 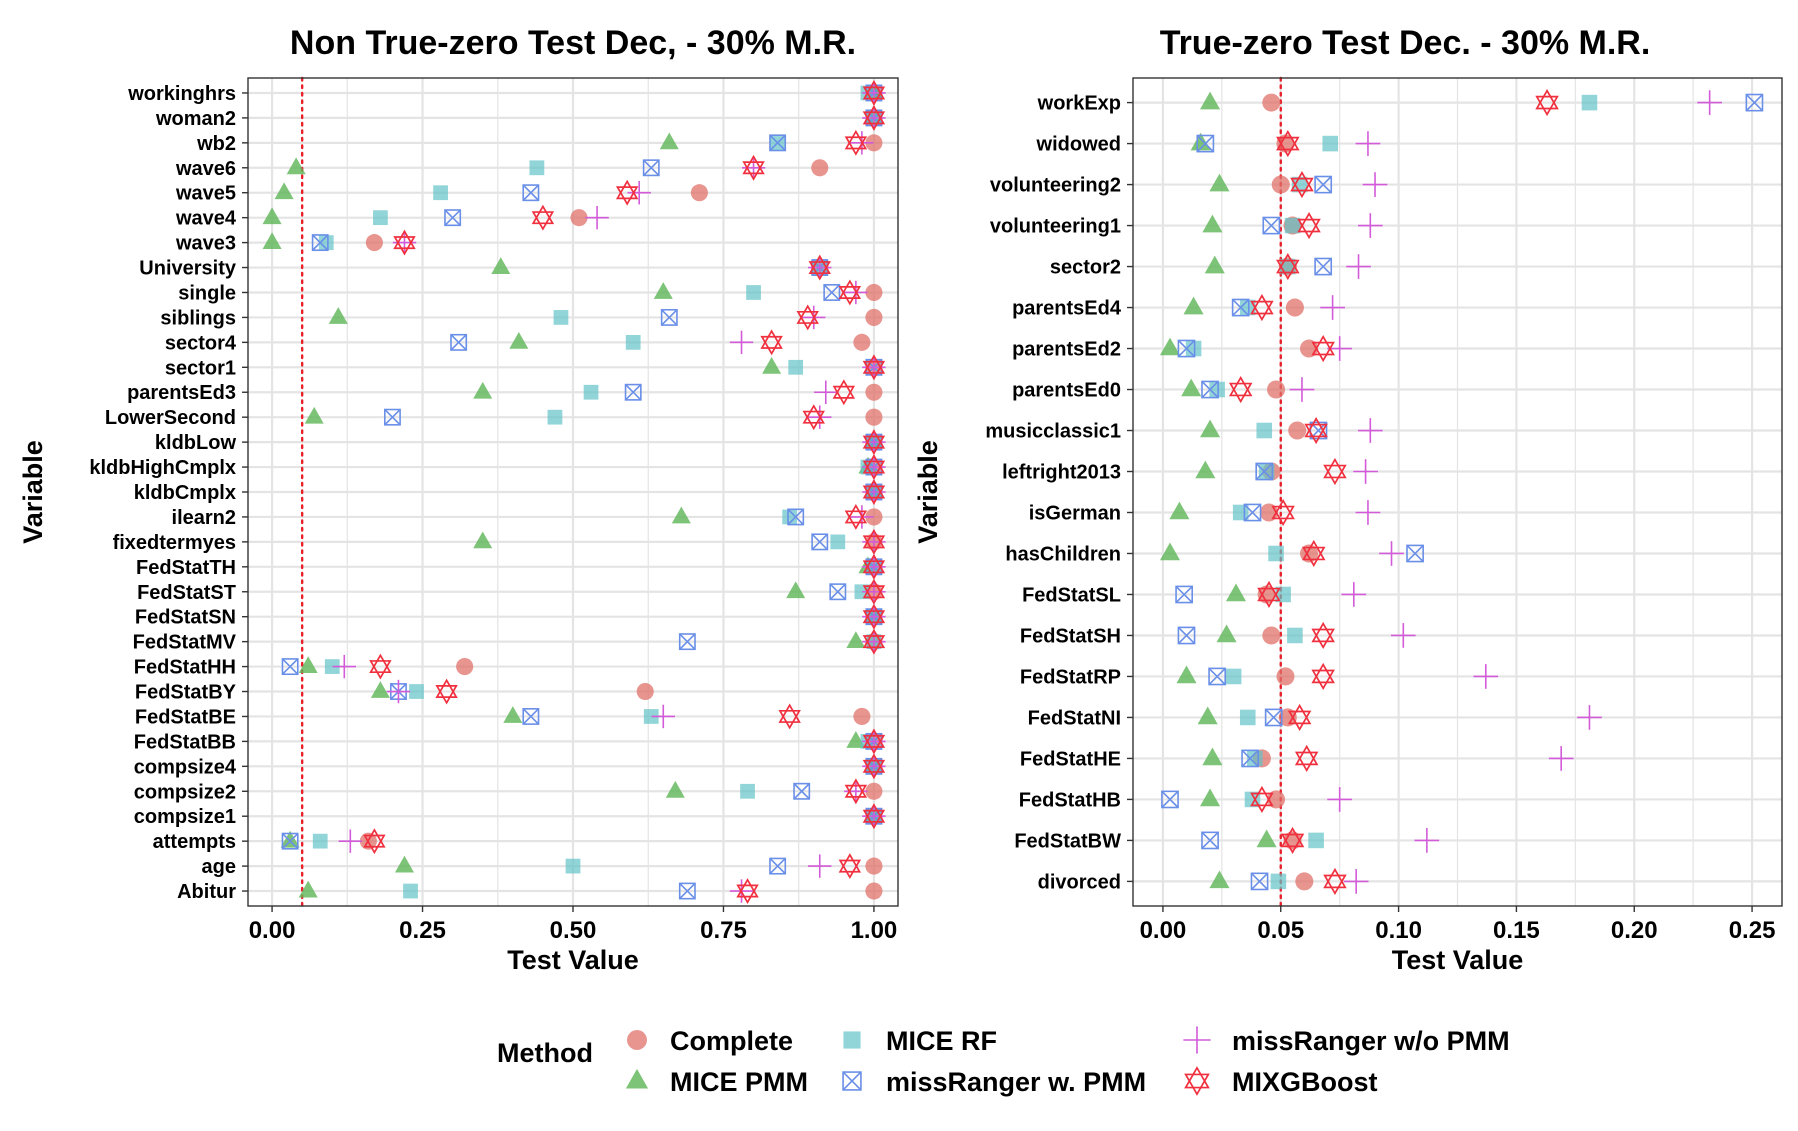 I want to click on point-missranger-w-pmm-lowersecond, so click(x=392, y=417).